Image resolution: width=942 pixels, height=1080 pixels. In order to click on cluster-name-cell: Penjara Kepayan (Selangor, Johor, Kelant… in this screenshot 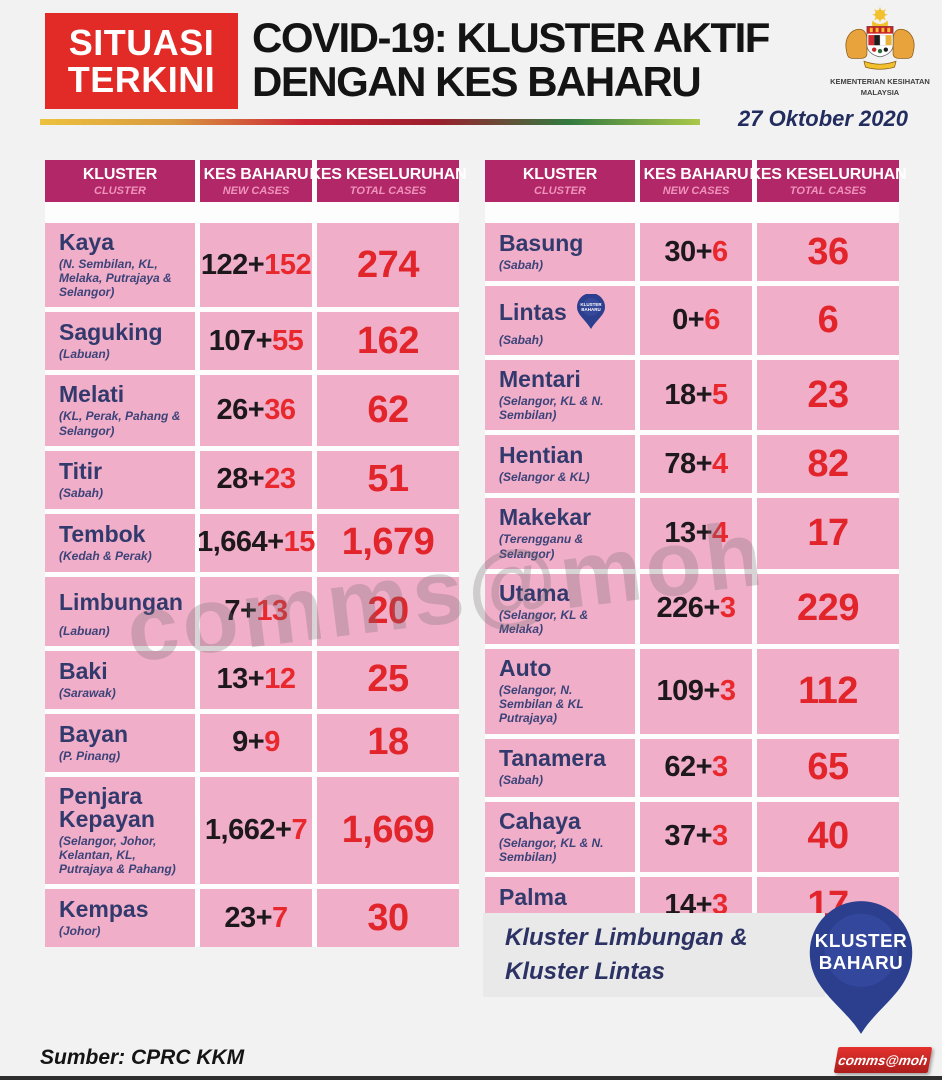, I will do `click(120, 830)`.